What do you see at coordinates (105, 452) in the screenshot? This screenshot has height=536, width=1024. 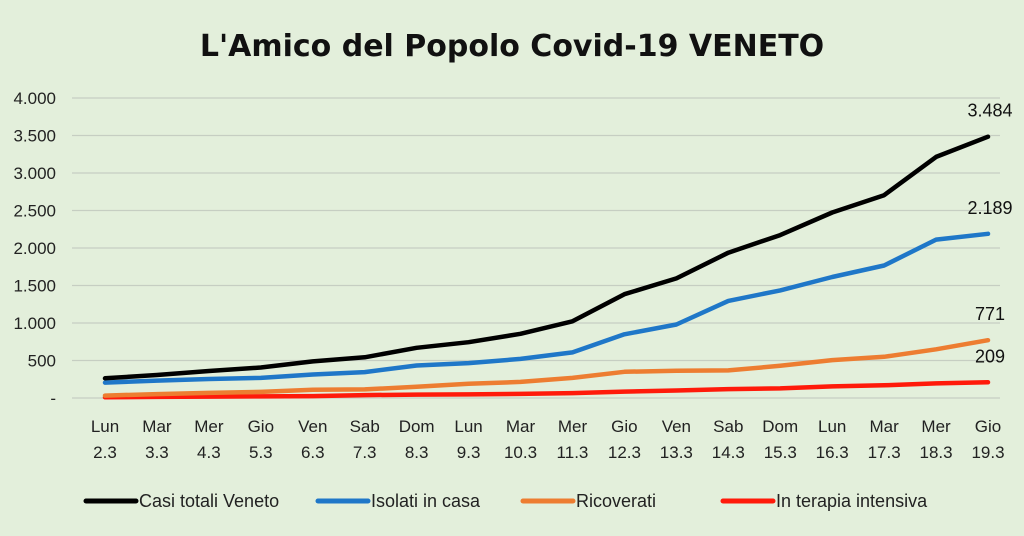 I see `x-tick-date: 2.3` at bounding box center [105, 452].